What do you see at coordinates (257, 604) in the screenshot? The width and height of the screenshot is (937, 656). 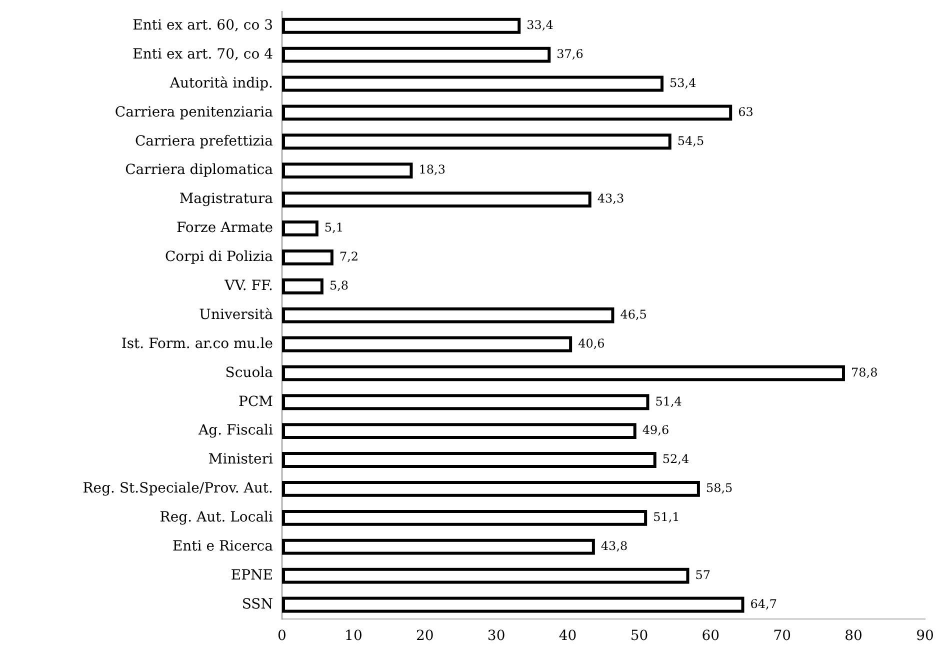 I see `y-tick-label: SSN` at bounding box center [257, 604].